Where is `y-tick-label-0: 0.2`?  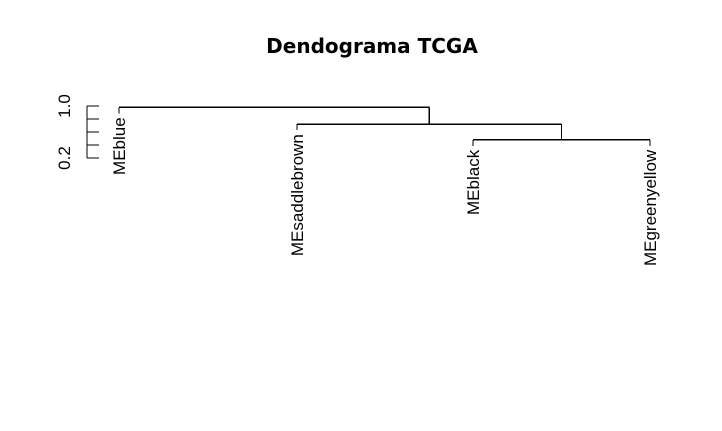 y-tick-label-0: 0.2 is located at coordinates (64, 158).